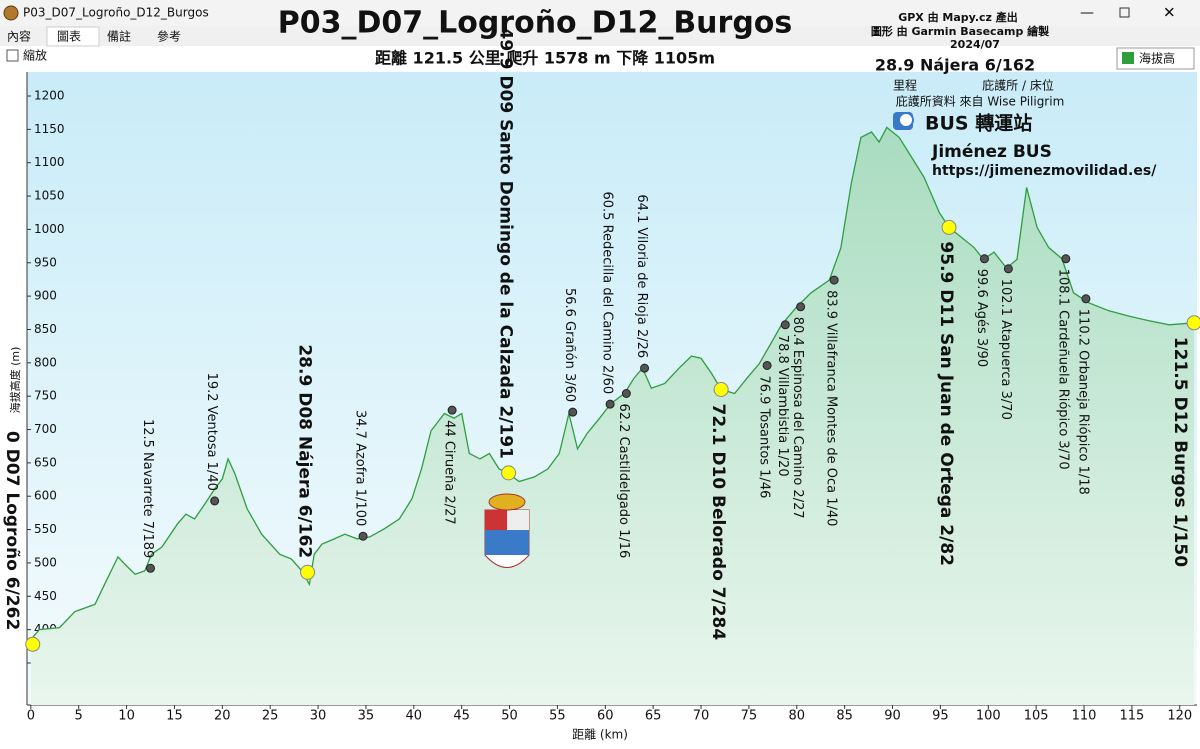 This screenshot has height=749, width=1200. Describe the element at coordinates (607, 292) in the screenshot. I see `waypoint-label: 60.5 Redecilla del Camino 2/60` at that location.